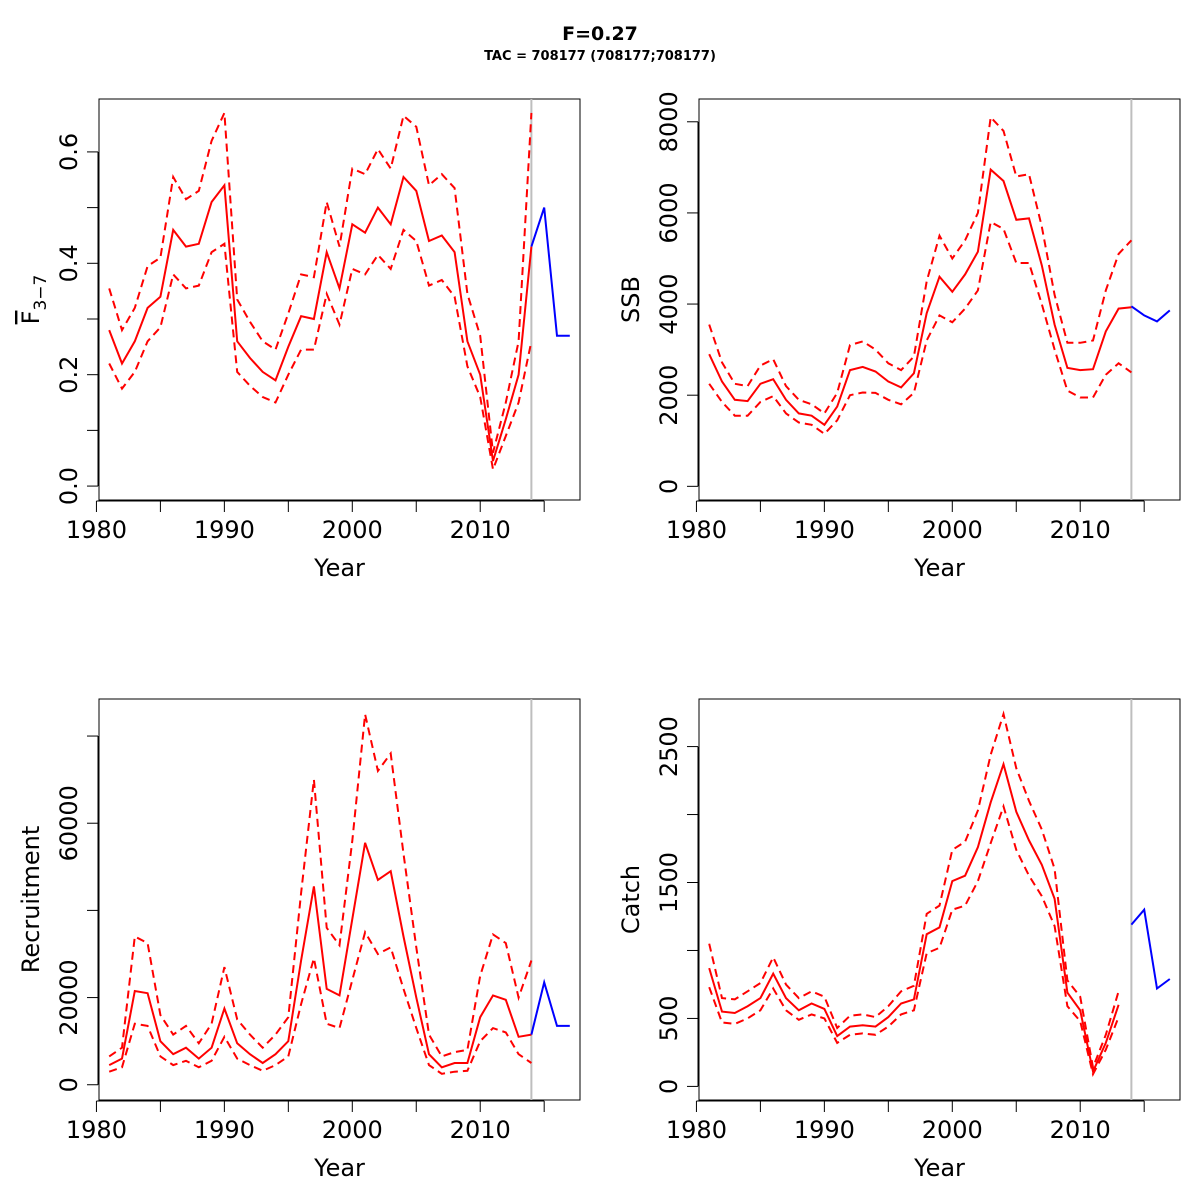  I want to click on ssb-x-tick-label: 1980, so click(696, 530).